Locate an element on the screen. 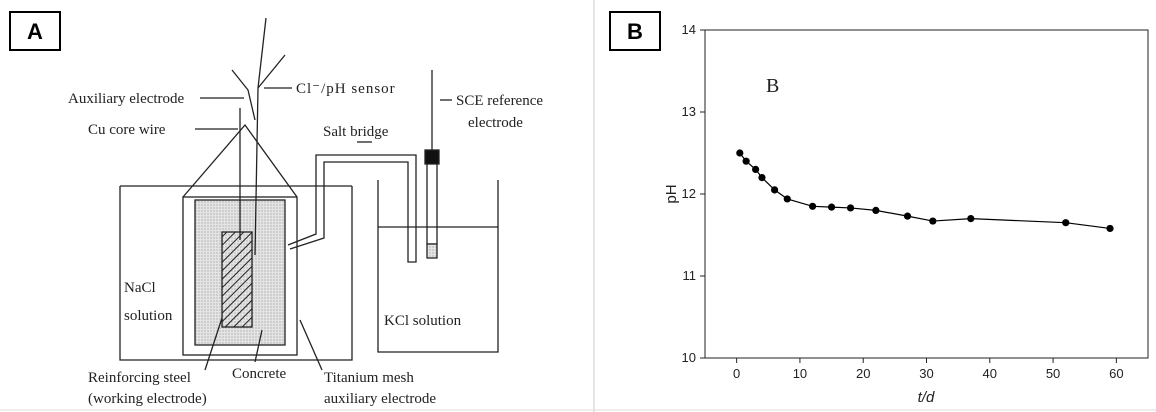  label: KCl solution is located at coordinates (423, 321).